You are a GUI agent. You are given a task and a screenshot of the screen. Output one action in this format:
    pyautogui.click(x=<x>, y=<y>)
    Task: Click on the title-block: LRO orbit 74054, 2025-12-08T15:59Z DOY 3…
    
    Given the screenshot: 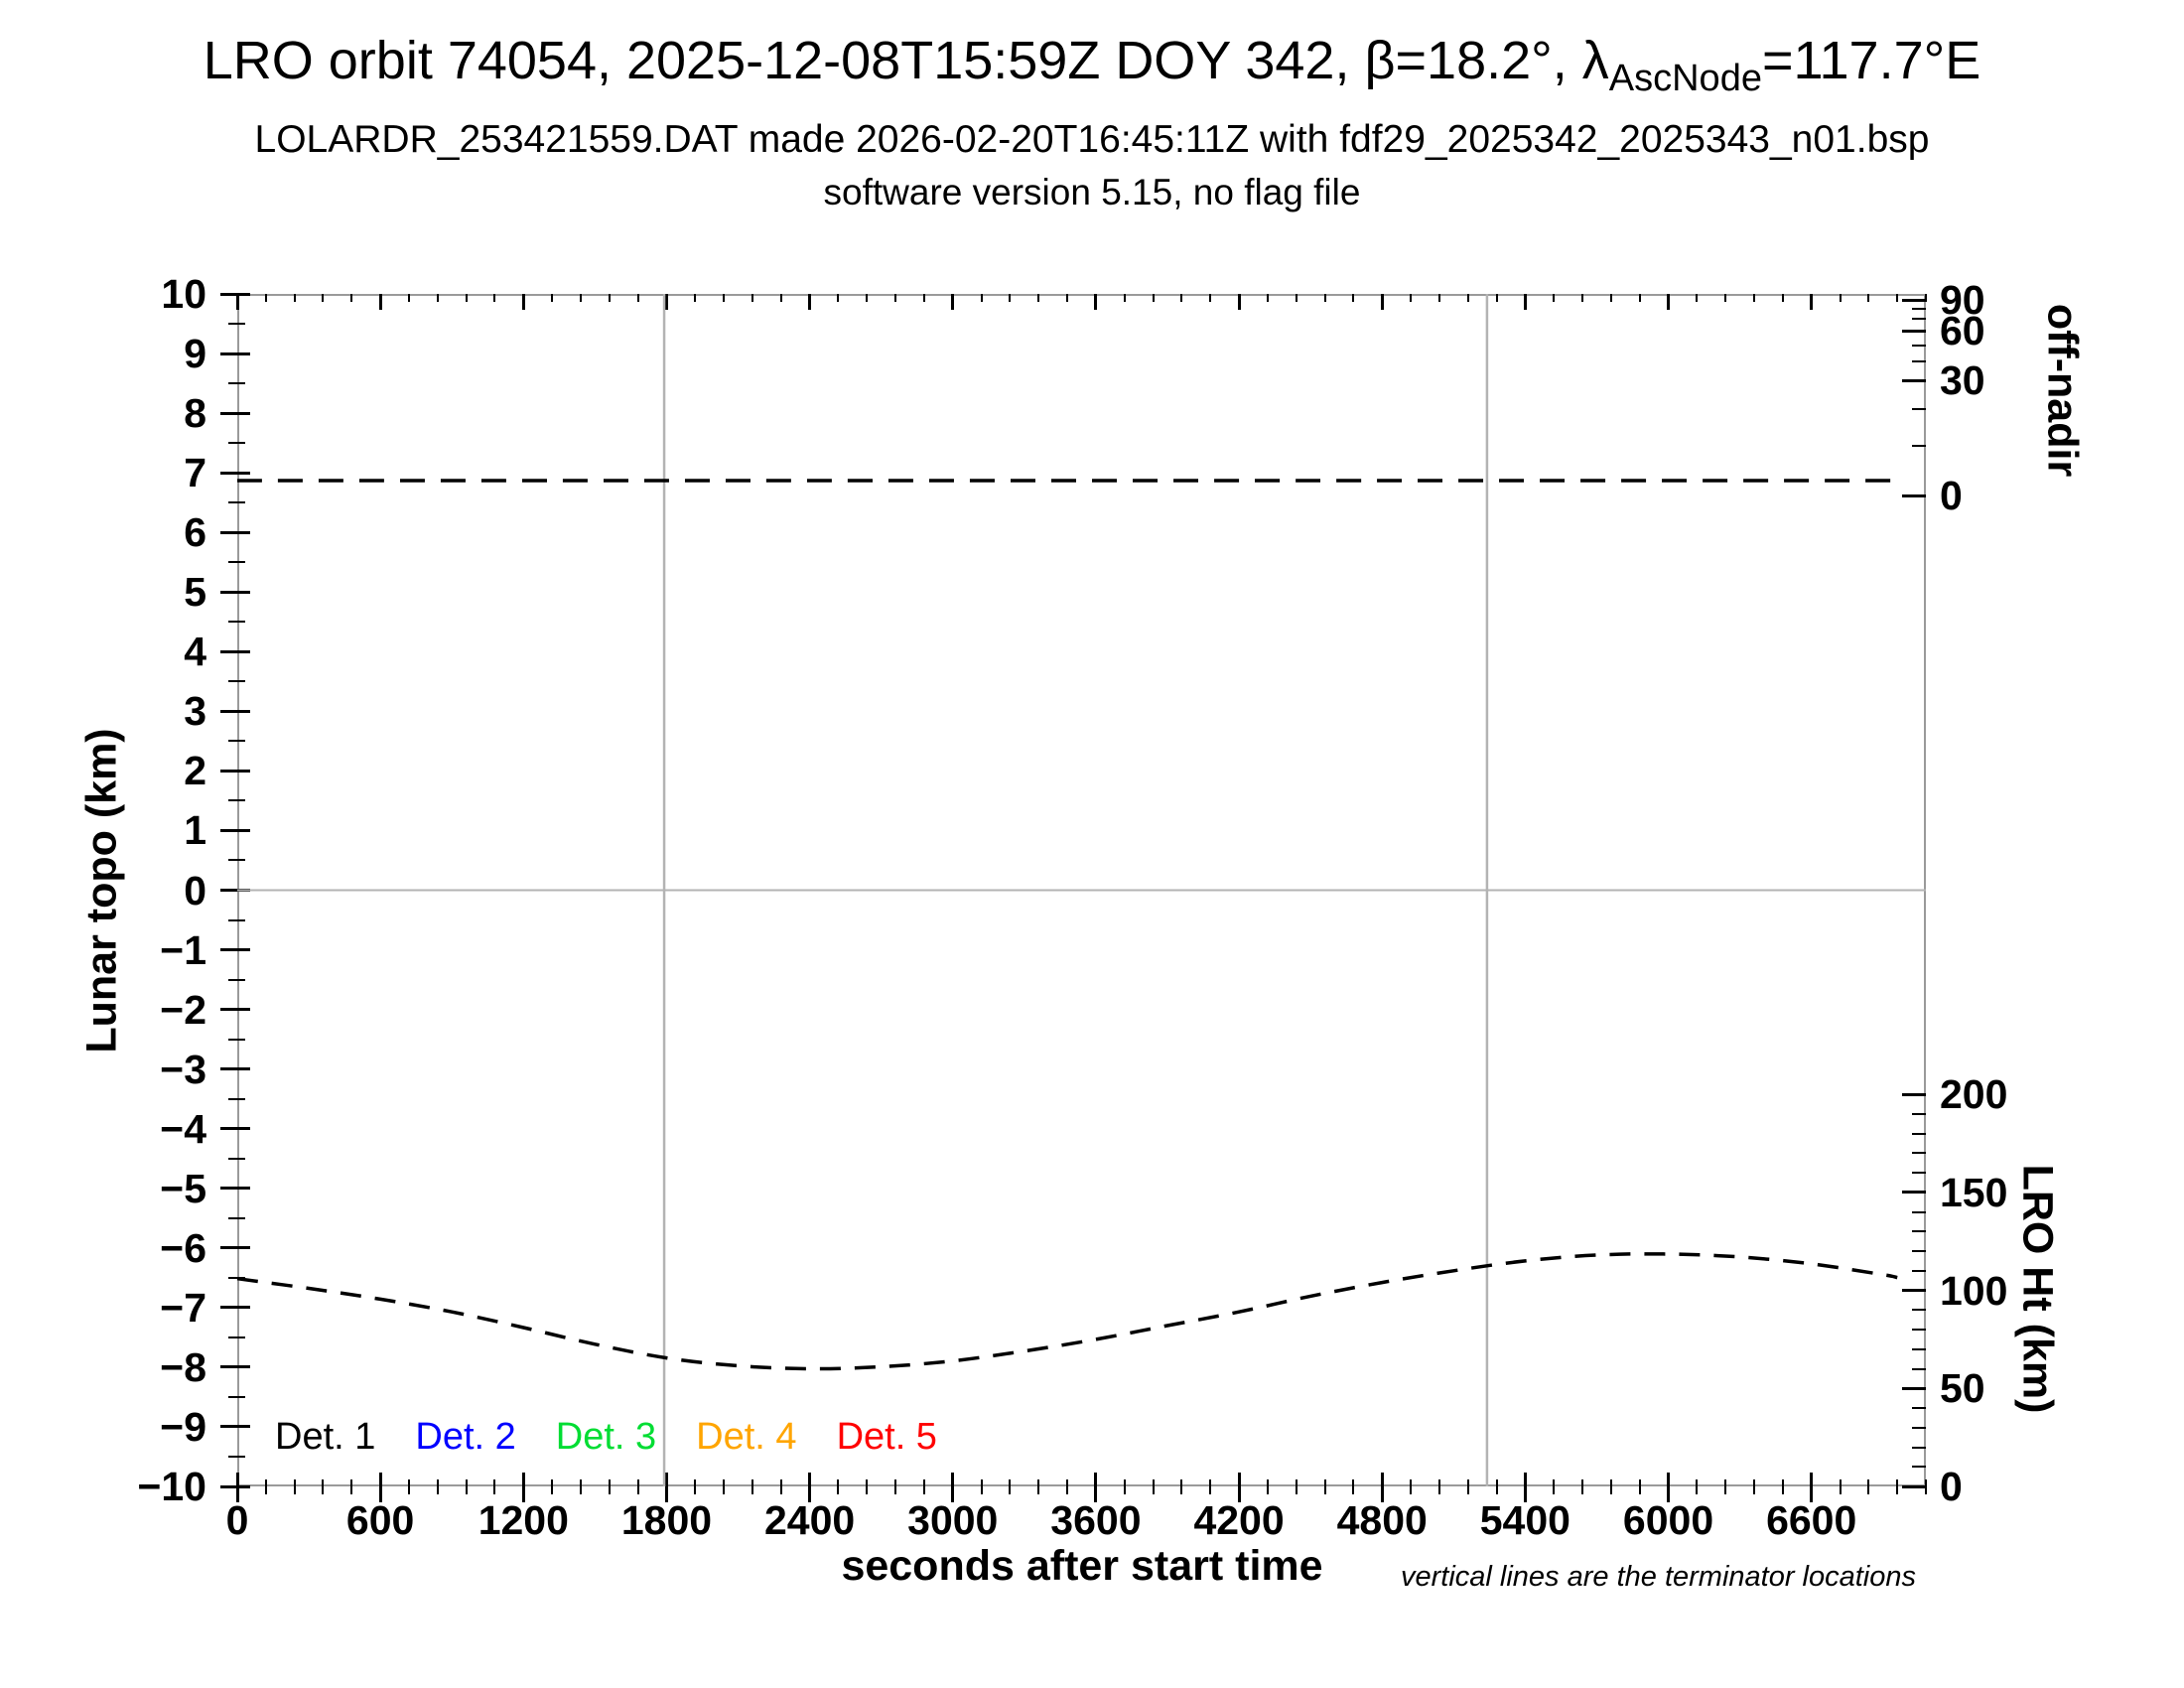 What is the action you would take?
    pyautogui.click(x=1092, y=121)
    